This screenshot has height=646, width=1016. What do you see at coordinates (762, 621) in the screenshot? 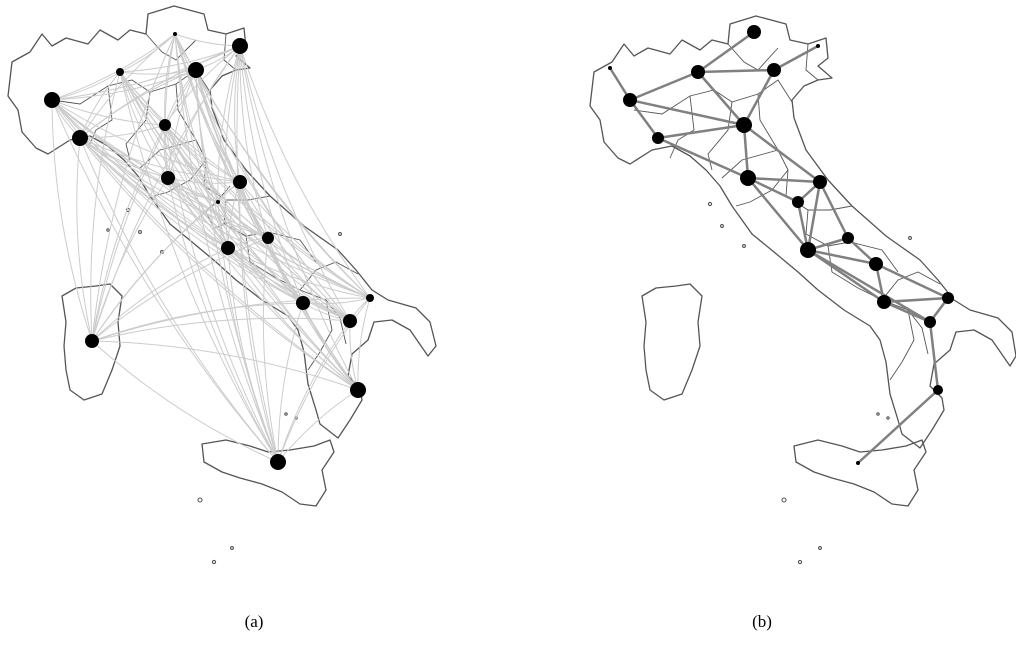
I see `caption-b: (b)` at bounding box center [762, 621].